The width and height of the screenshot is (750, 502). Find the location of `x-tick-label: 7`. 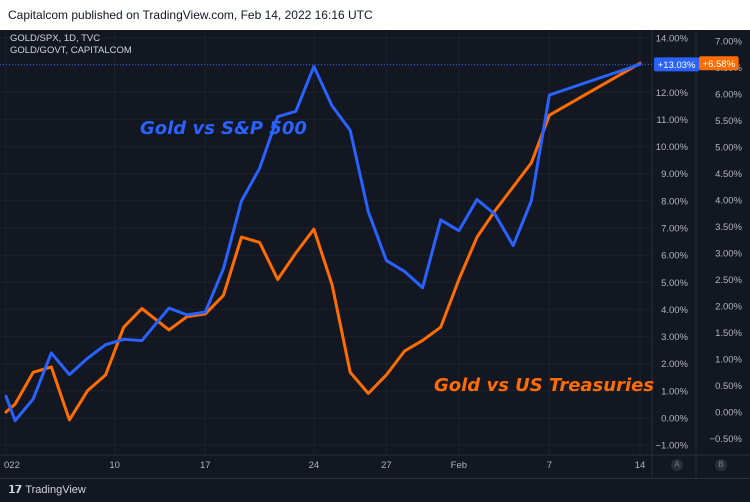

x-tick-label: 7 is located at coordinates (549, 465).